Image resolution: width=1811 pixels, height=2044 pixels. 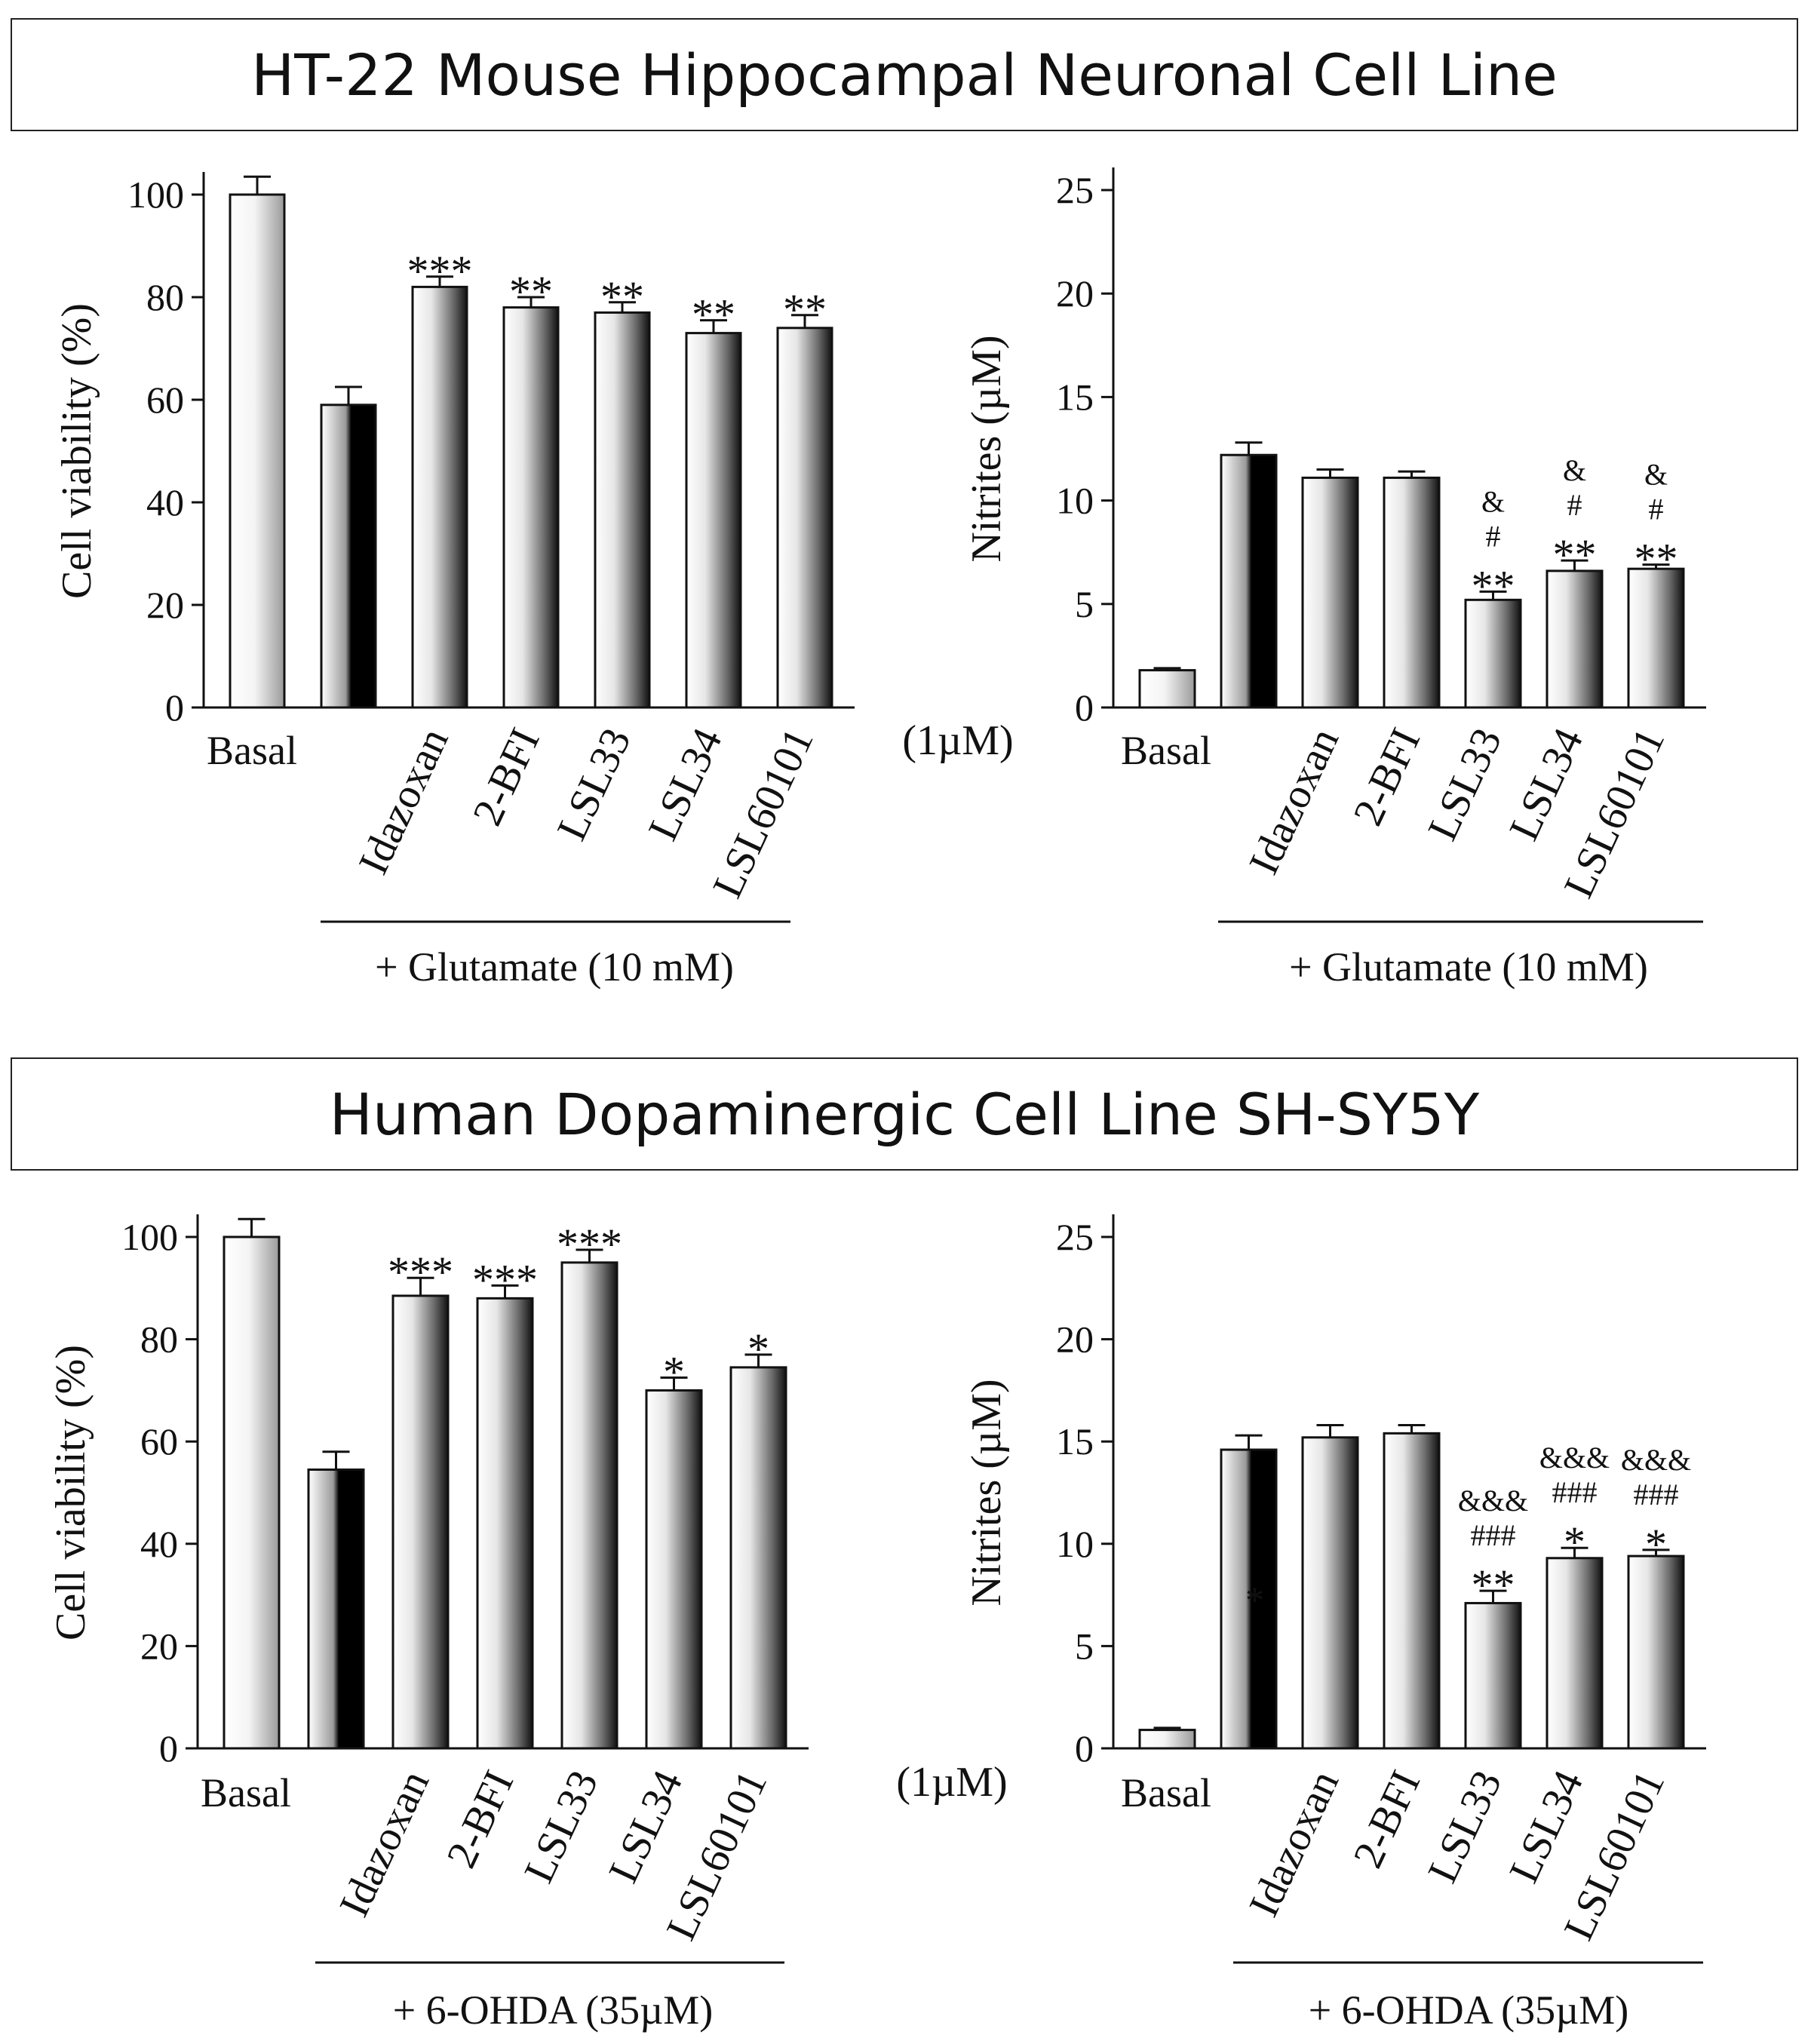 What do you see at coordinates (1075, 1544) in the screenshot?
I see `chart4-y-tick-label: 10` at bounding box center [1075, 1544].